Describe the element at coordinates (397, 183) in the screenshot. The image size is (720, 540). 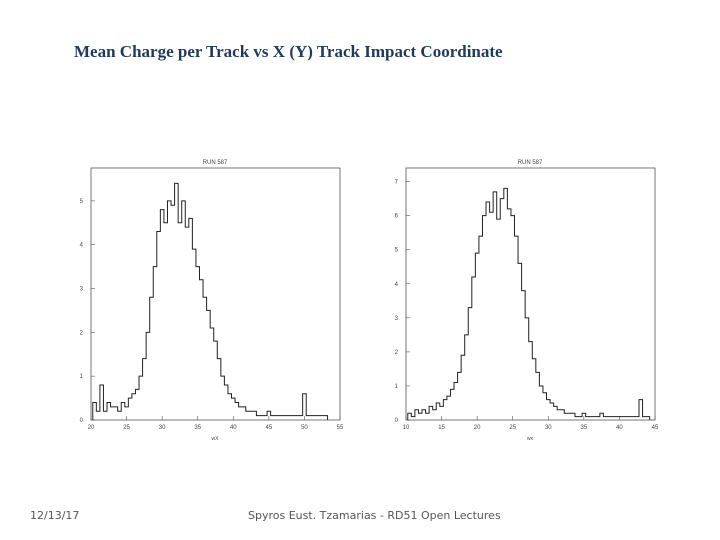
I see `y-tick-label: 7` at that location.